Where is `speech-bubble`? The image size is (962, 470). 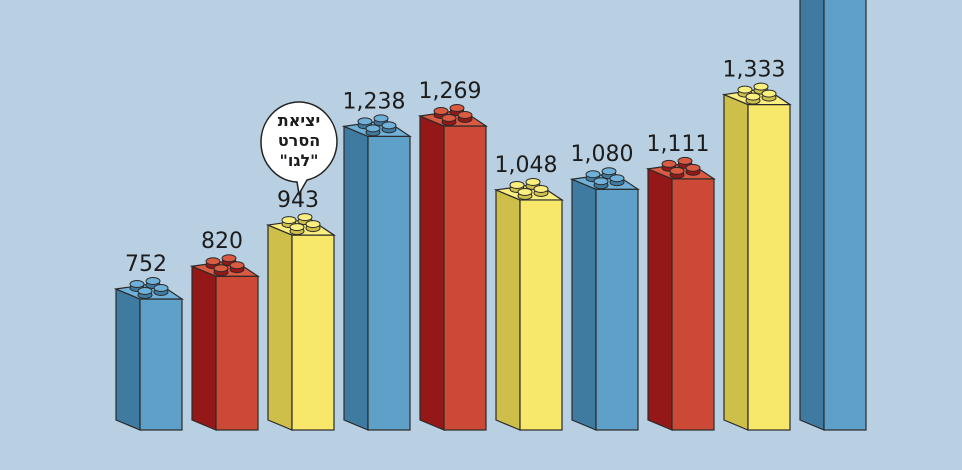
speech-bubble is located at coordinates (299, 149).